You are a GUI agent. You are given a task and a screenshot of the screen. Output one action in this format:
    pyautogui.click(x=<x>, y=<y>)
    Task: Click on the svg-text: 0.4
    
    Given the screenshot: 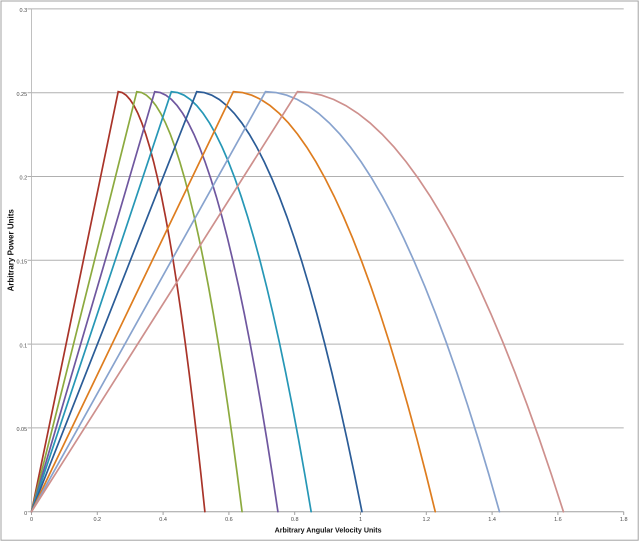 What is the action you would take?
    pyautogui.click(x=163, y=520)
    